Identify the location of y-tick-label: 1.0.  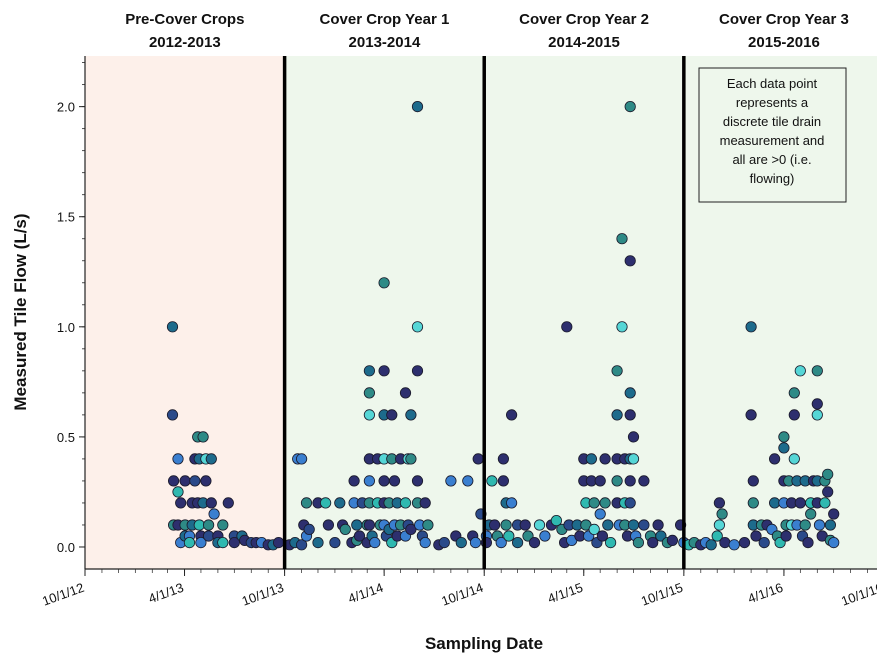
(66, 327).